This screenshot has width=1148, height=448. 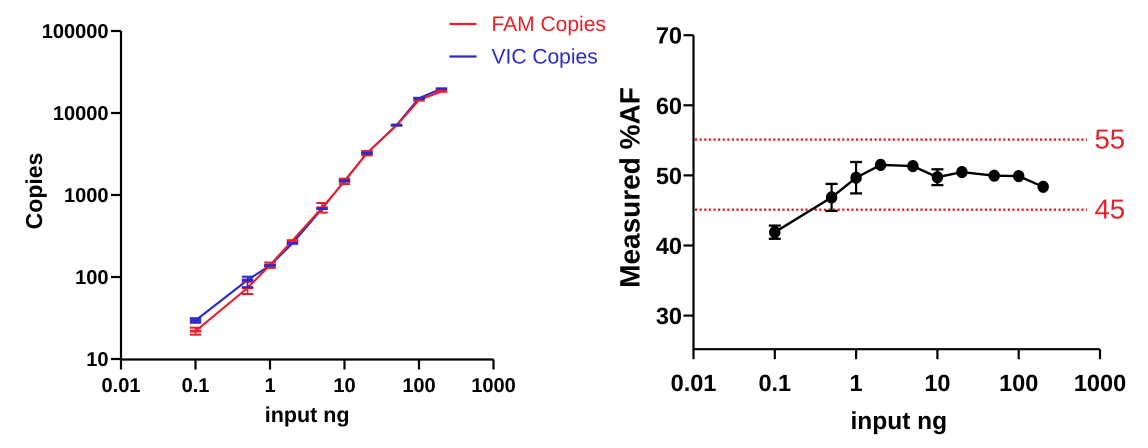 I want to click on svg-text: Measured %AF, so click(x=630, y=187).